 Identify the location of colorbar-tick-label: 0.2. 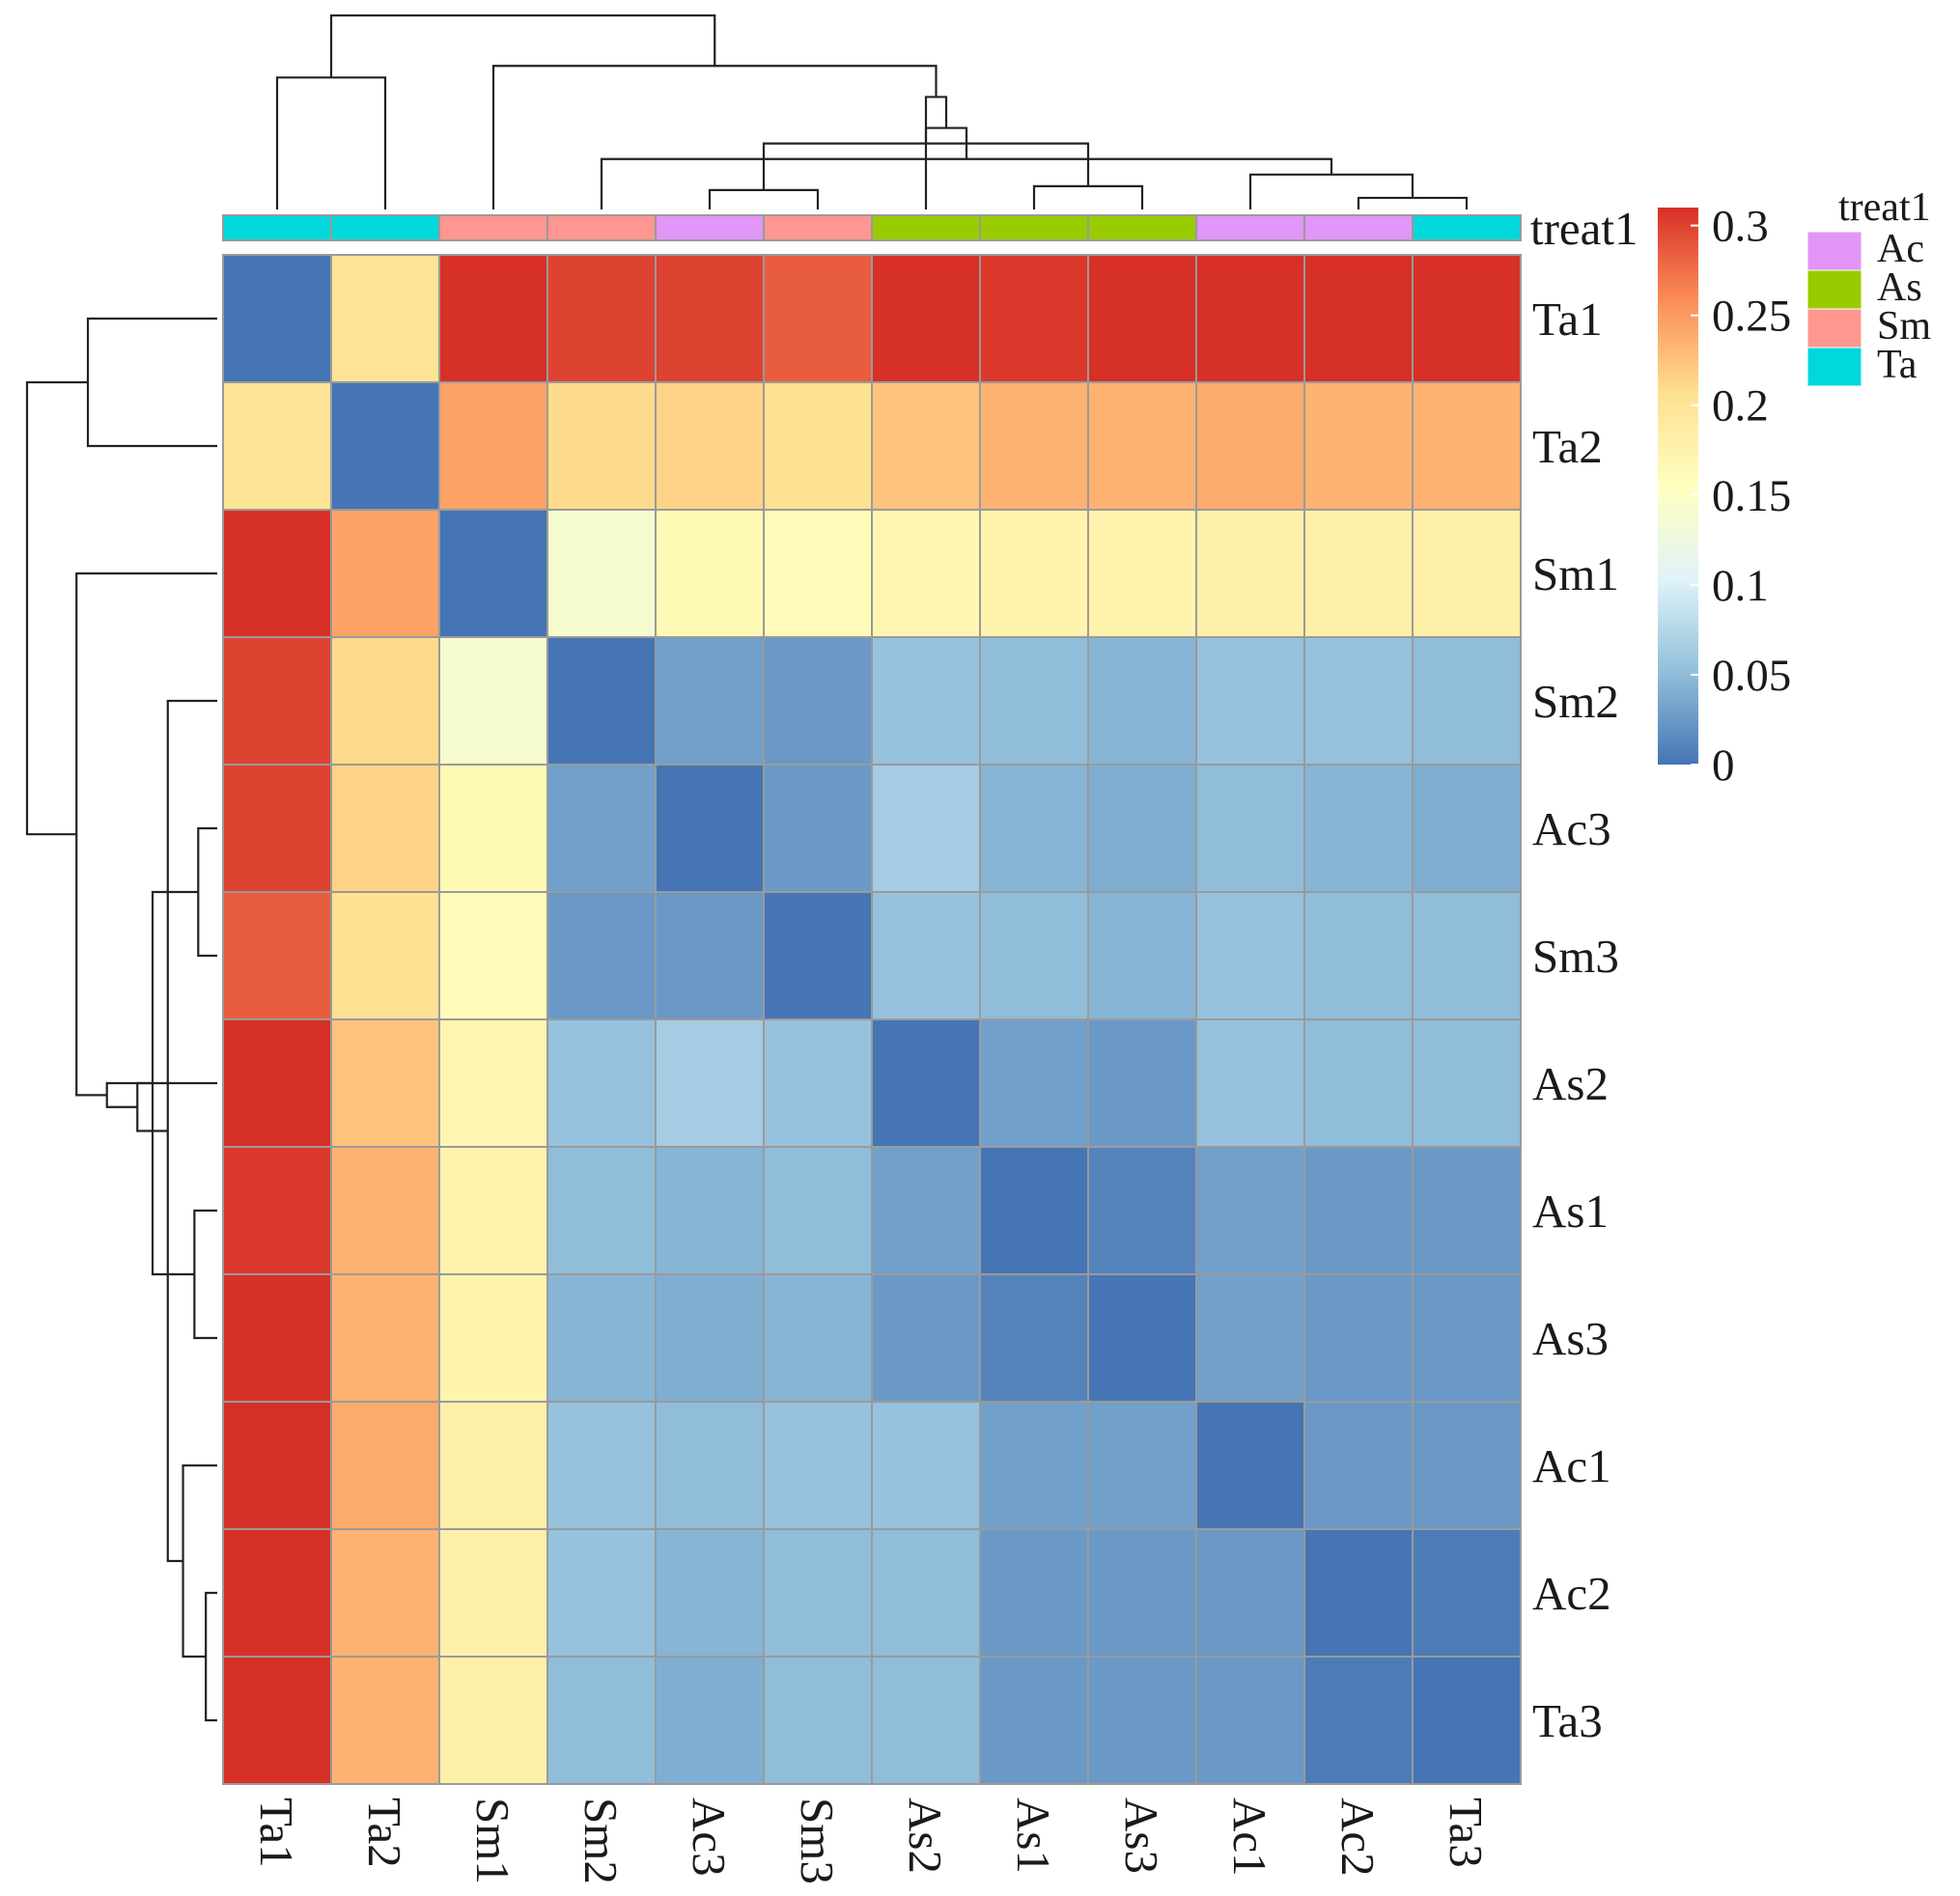
(1741, 406).